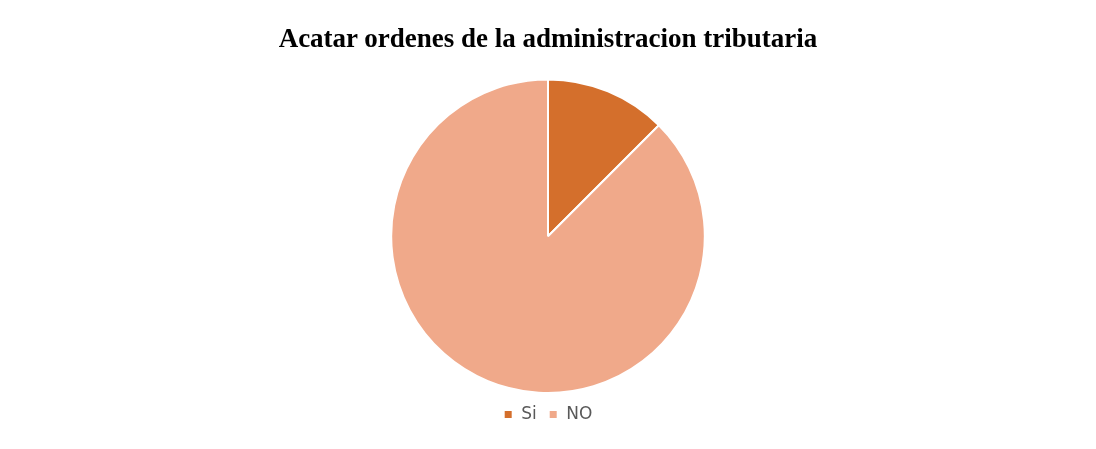  Describe the element at coordinates (548, 38) in the screenshot. I see `chart-title: Acatar ordenes de la administracion tributaria` at that location.